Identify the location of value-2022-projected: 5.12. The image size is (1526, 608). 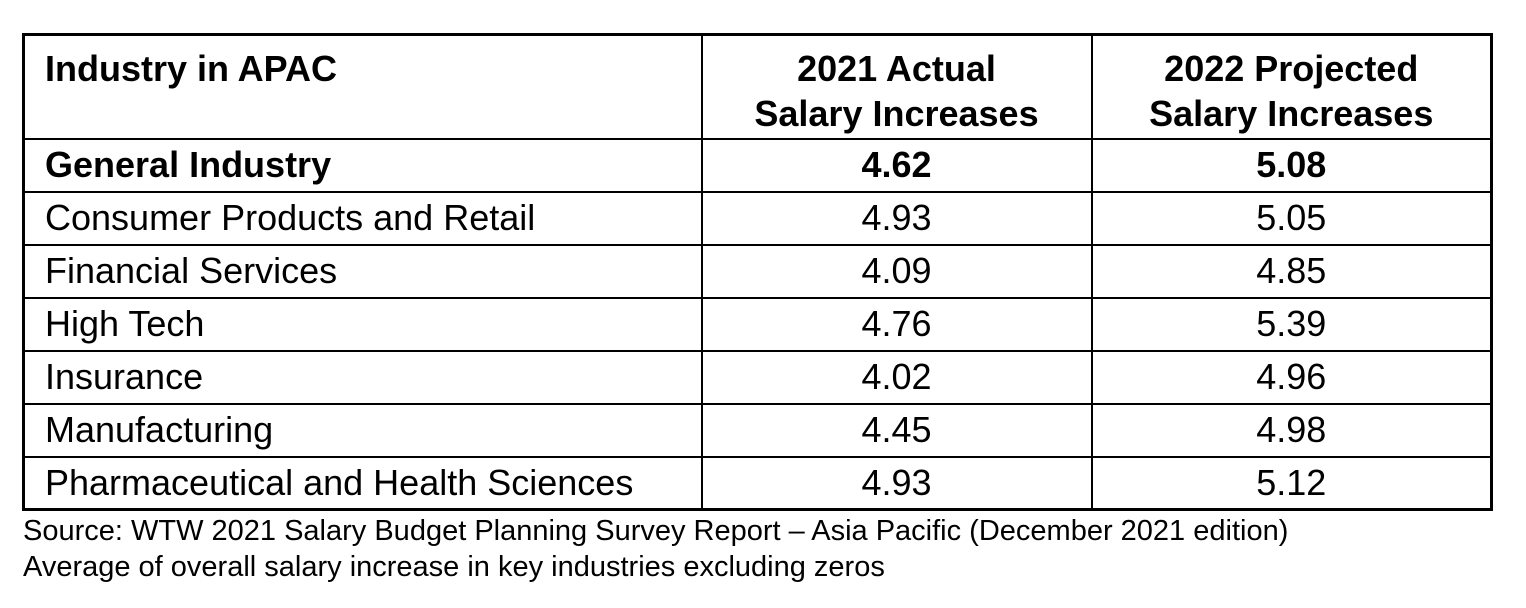
(1291, 483).